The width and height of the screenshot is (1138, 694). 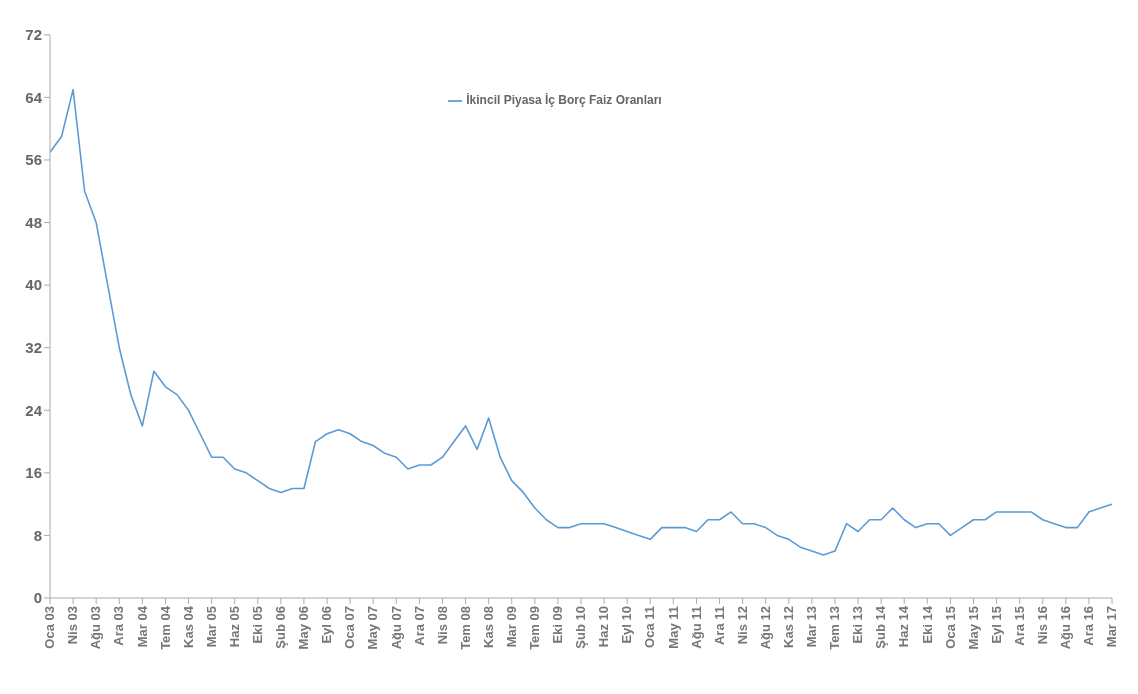 I want to click on y-tick-label: 72, so click(x=33, y=35).